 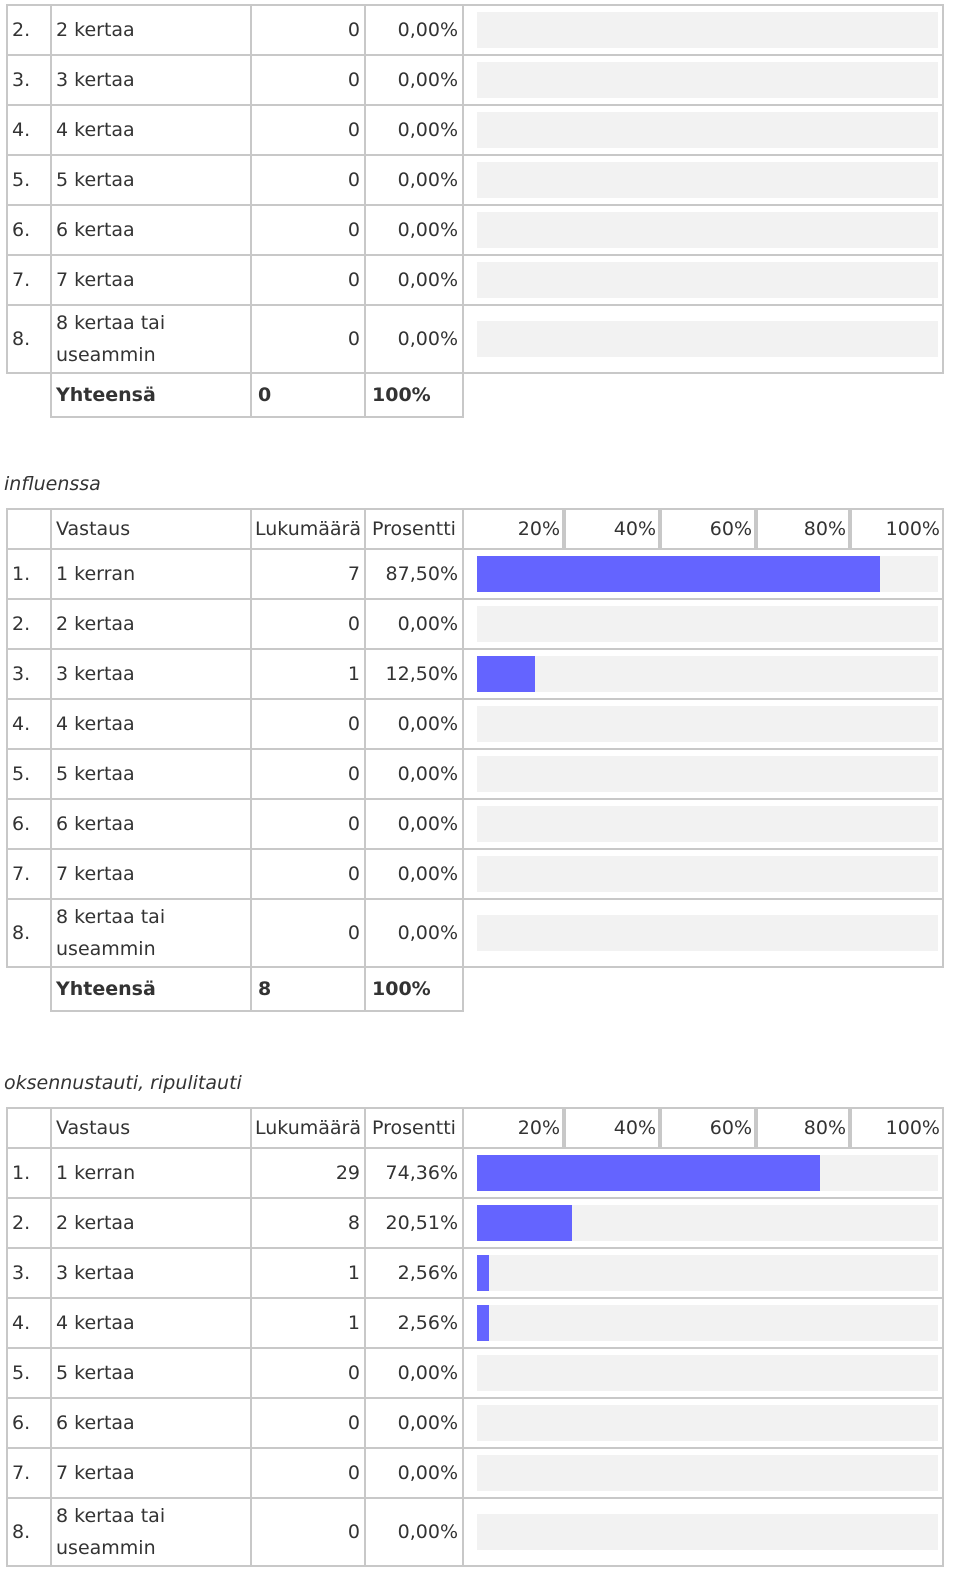 What do you see at coordinates (21, 1173) in the screenshot?
I see `row-number: 1.` at bounding box center [21, 1173].